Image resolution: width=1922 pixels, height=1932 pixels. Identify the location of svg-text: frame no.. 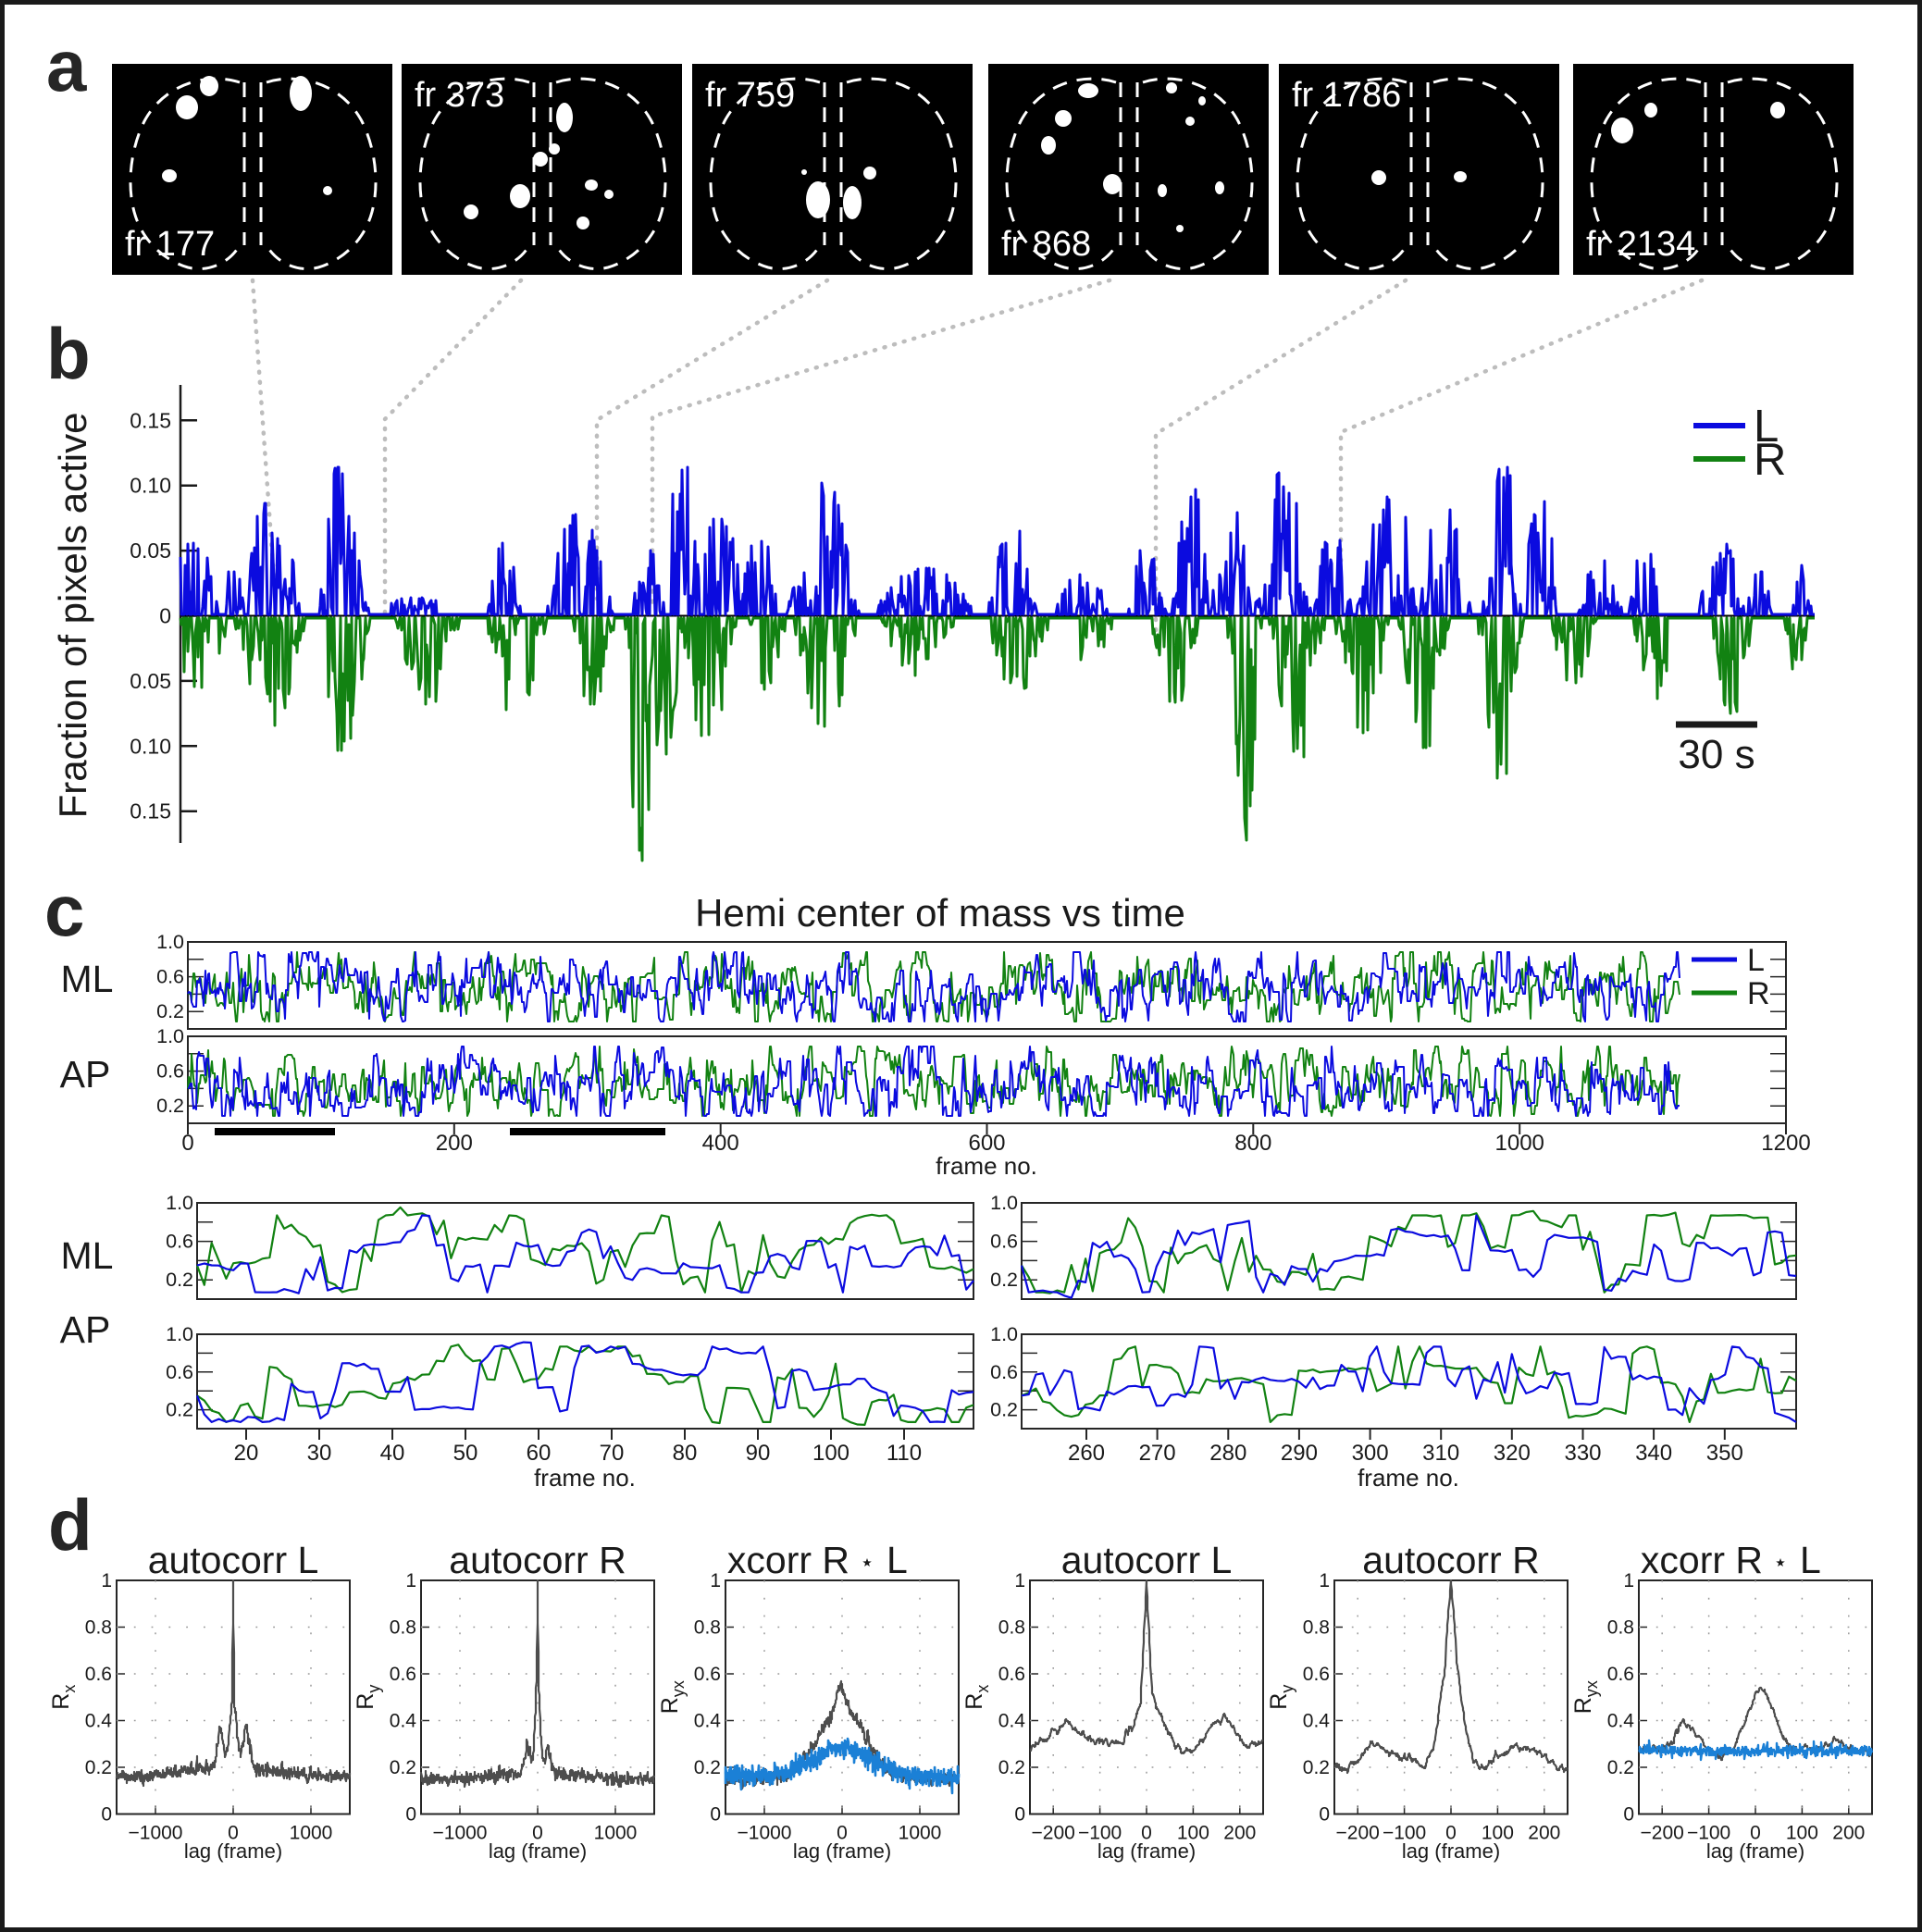
(585, 1478).